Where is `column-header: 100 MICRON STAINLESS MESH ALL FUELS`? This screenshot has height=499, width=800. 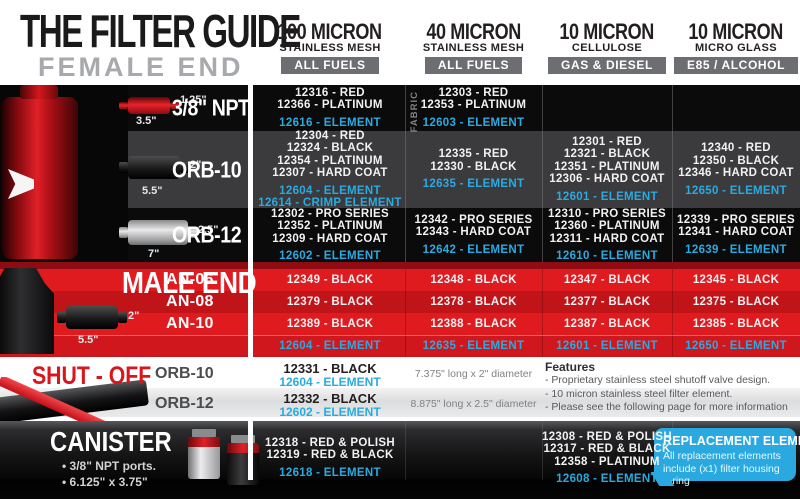
column-header: 100 MICRON STAINLESS MESH ALL FUELS is located at coordinates (330, 47).